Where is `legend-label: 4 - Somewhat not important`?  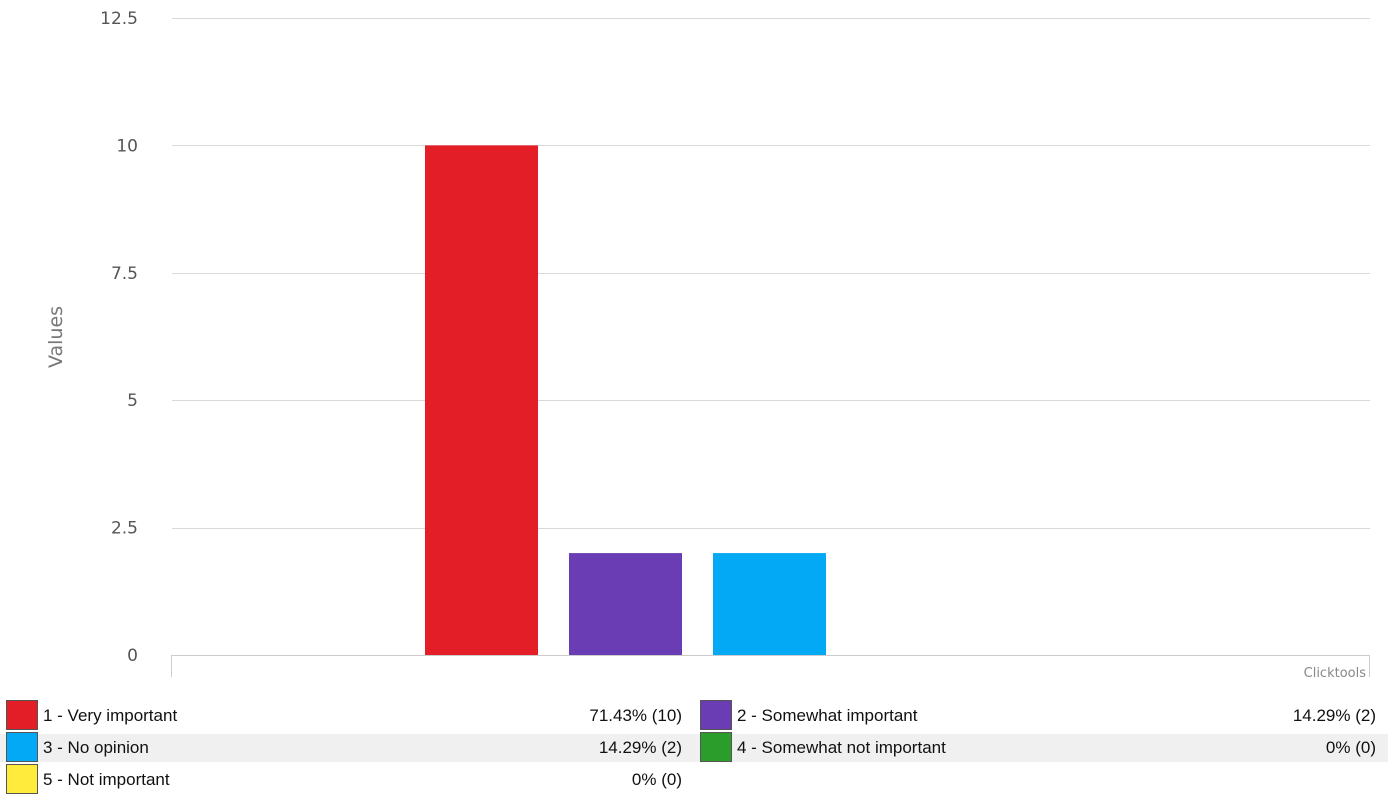
legend-label: 4 - Somewhat not important is located at coordinates (841, 747).